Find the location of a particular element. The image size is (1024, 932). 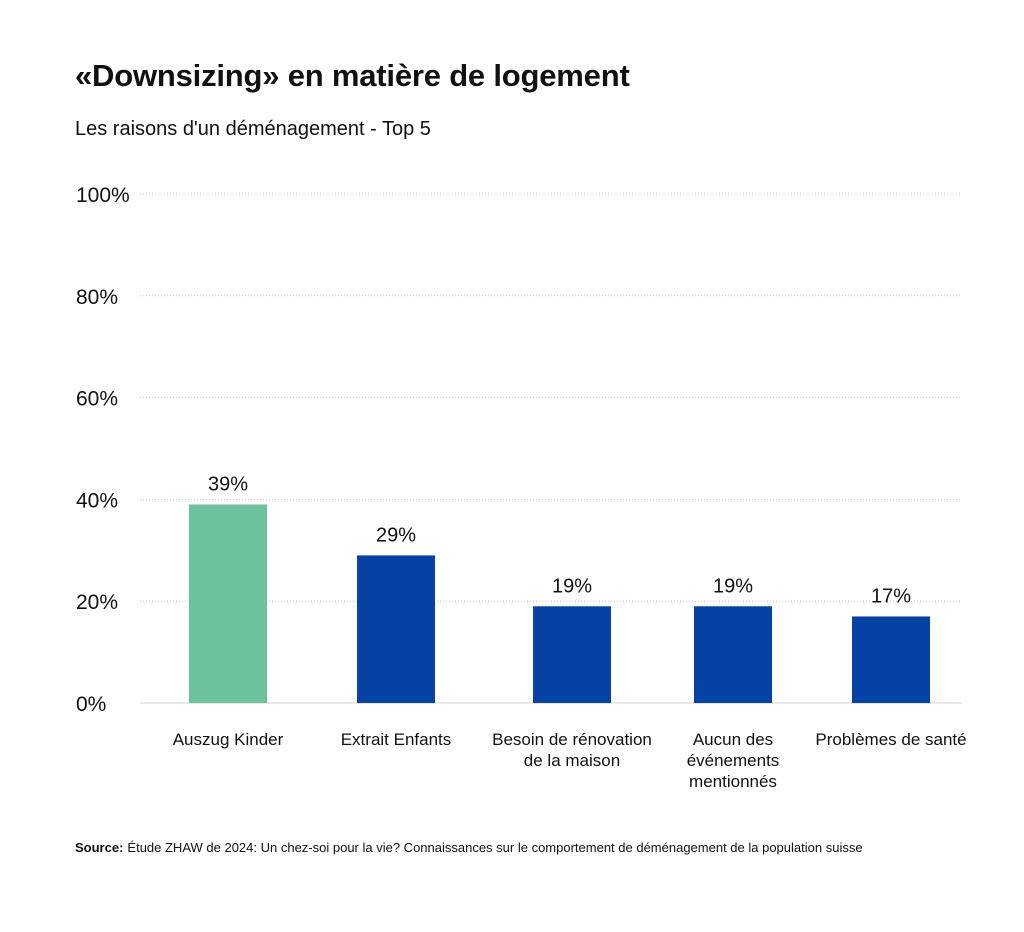

x-tick-label: Auszug Kinder is located at coordinates (228, 739).